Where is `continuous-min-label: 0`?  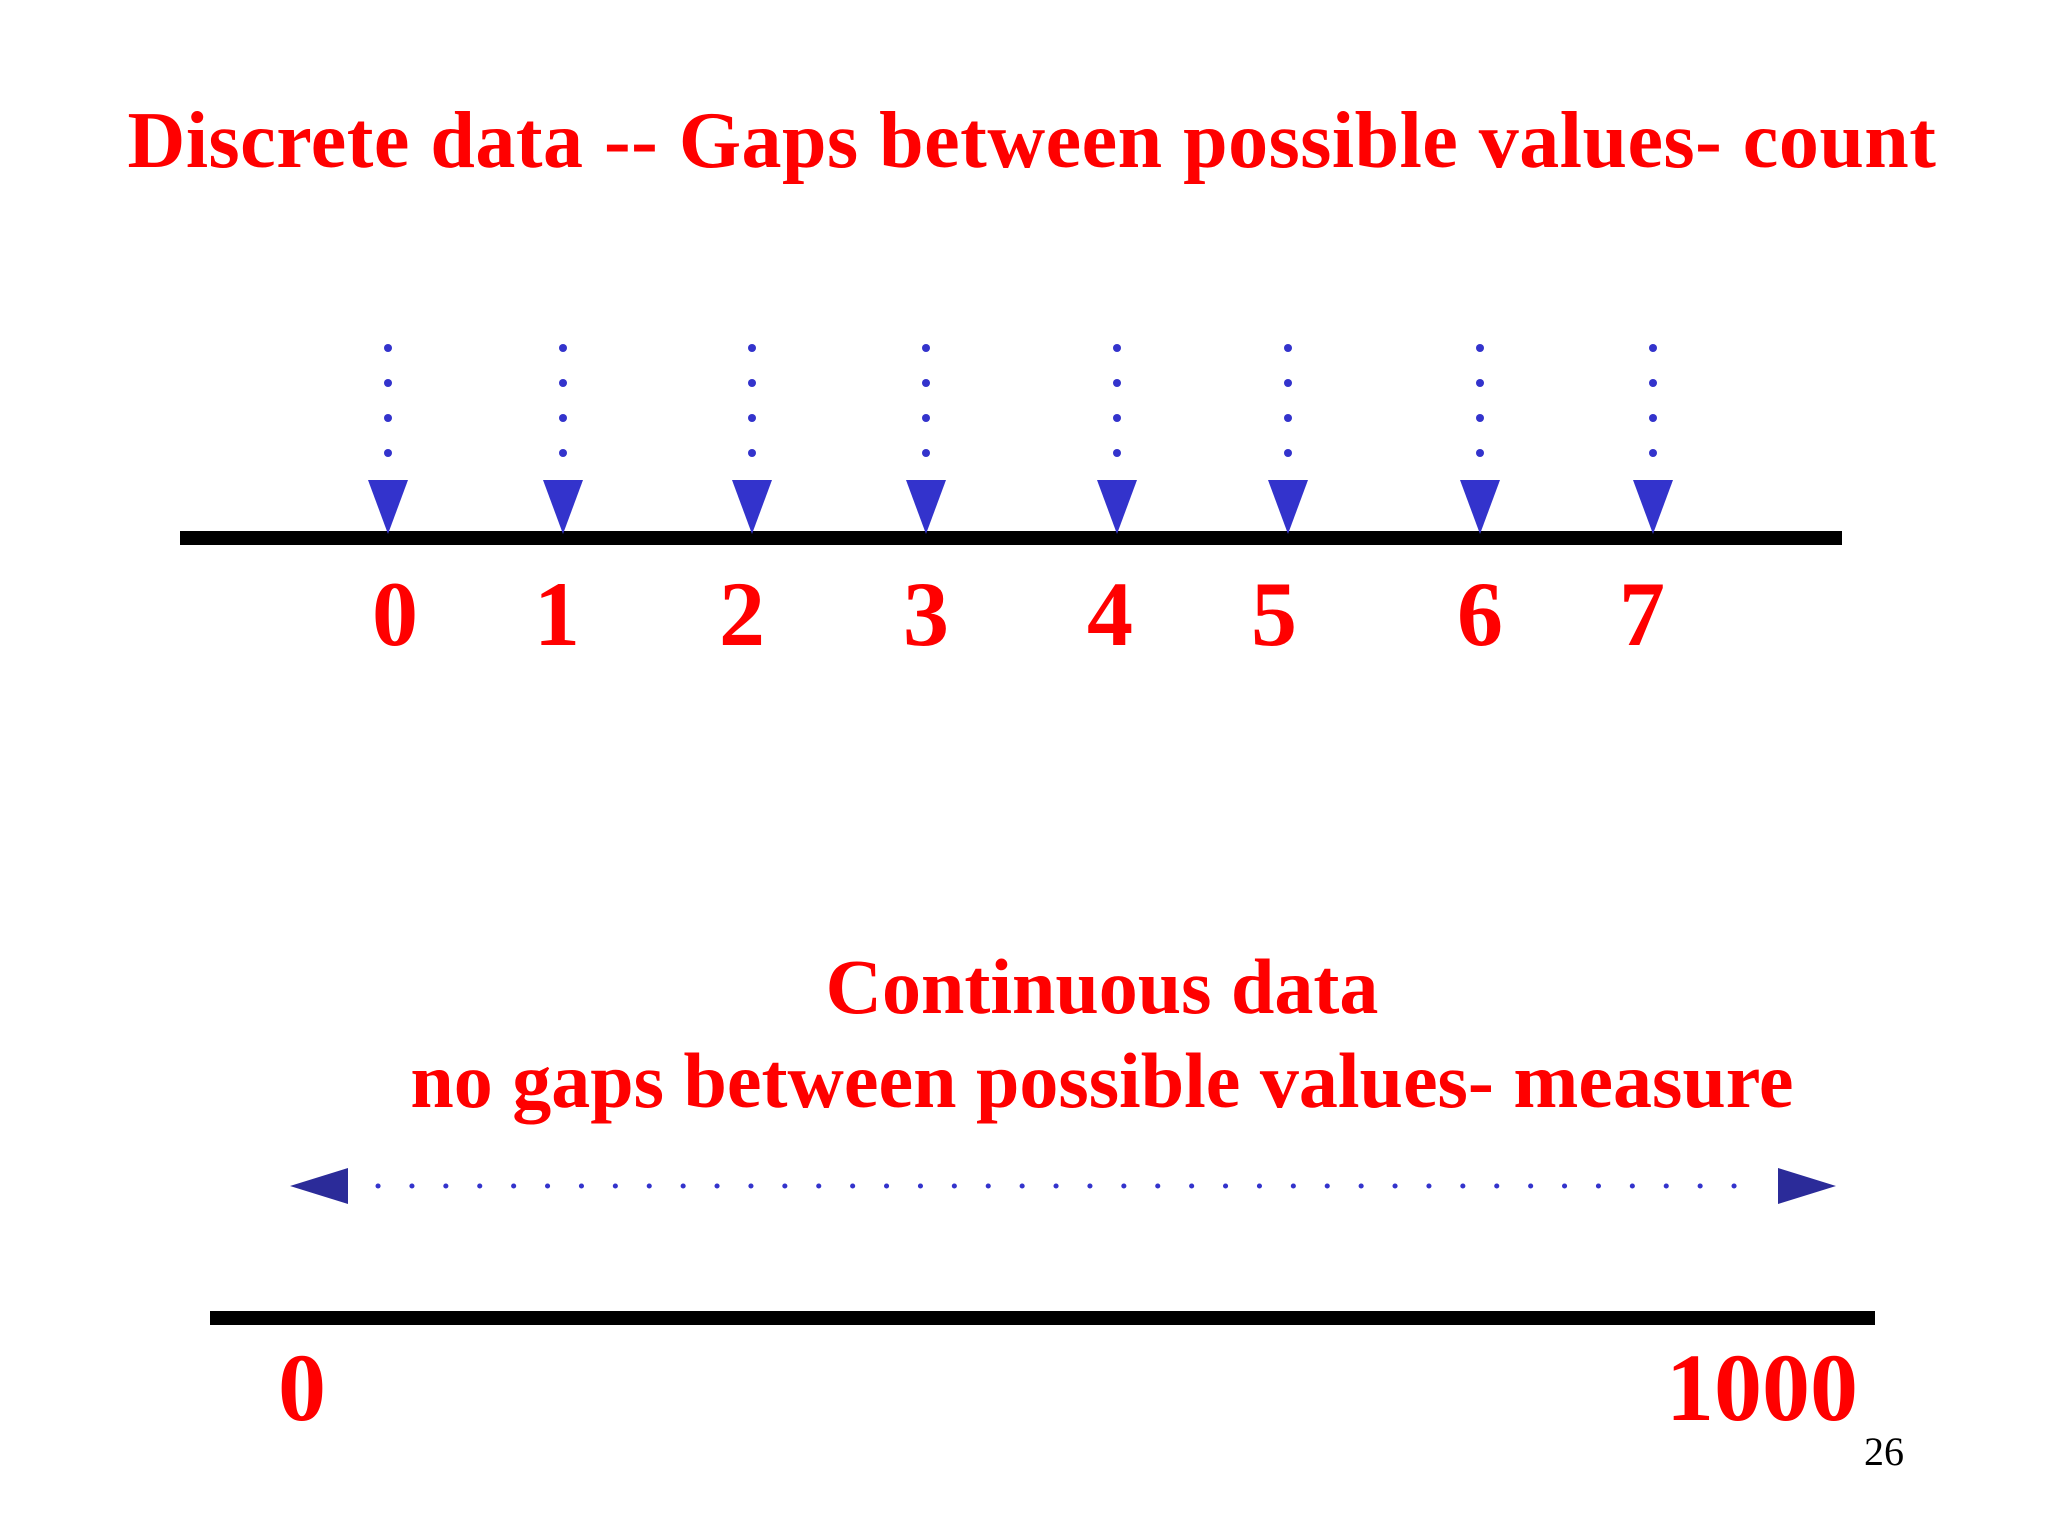 continuous-min-label: 0 is located at coordinates (302, 1387).